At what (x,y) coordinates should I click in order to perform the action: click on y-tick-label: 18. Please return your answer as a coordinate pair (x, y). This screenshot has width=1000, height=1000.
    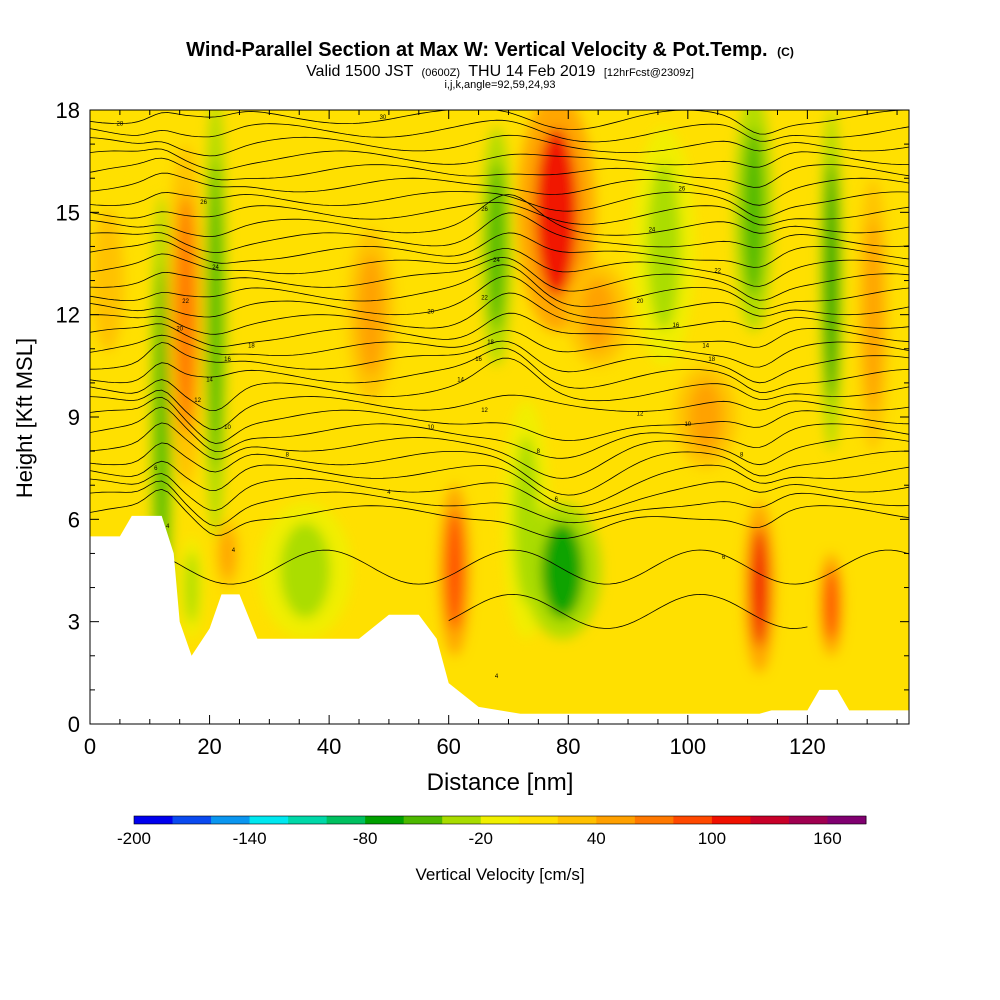
    Looking at the image, I should click on (68, 110).